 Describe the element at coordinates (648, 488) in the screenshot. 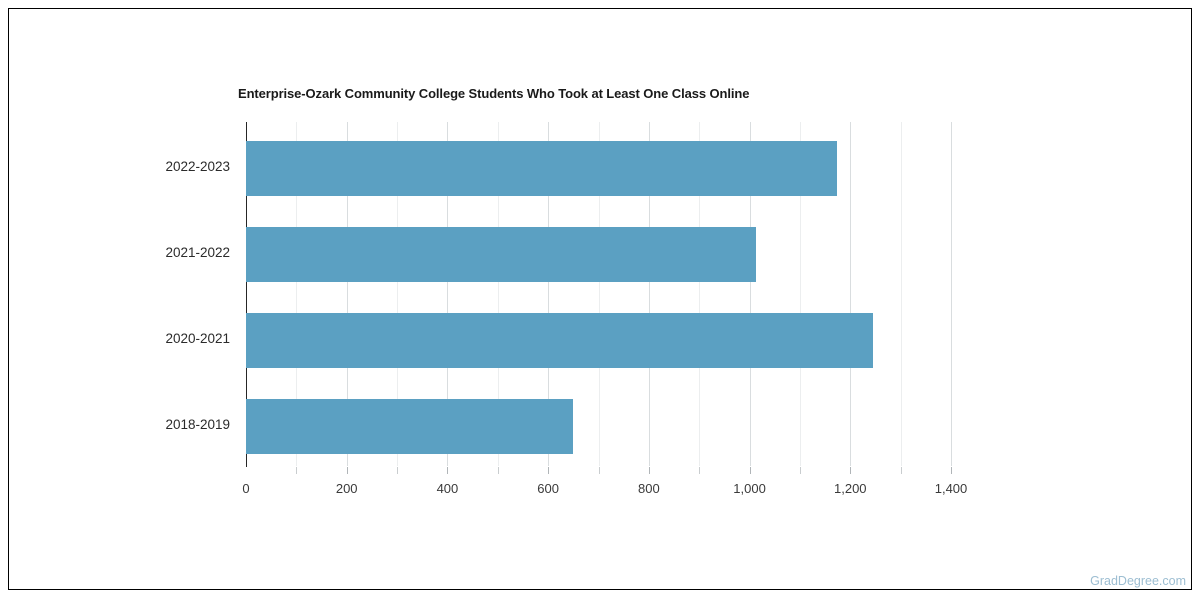

I see `x-tick-label-800: 800` at that location.